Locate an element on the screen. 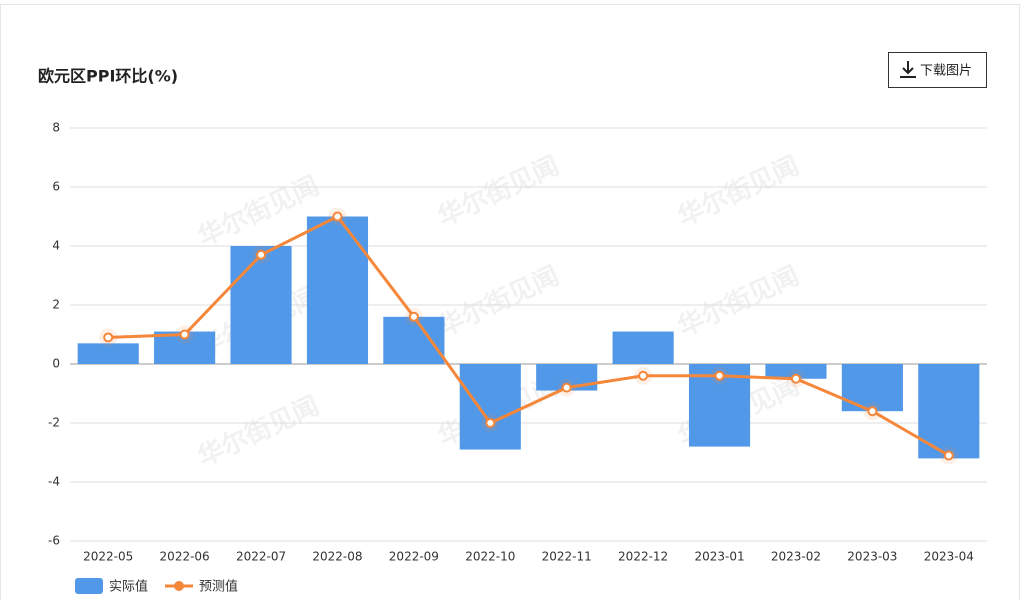 The height and width of the screenshot is (604, 1024). y-tick-label: -4 is located at coordinates (54, 482).